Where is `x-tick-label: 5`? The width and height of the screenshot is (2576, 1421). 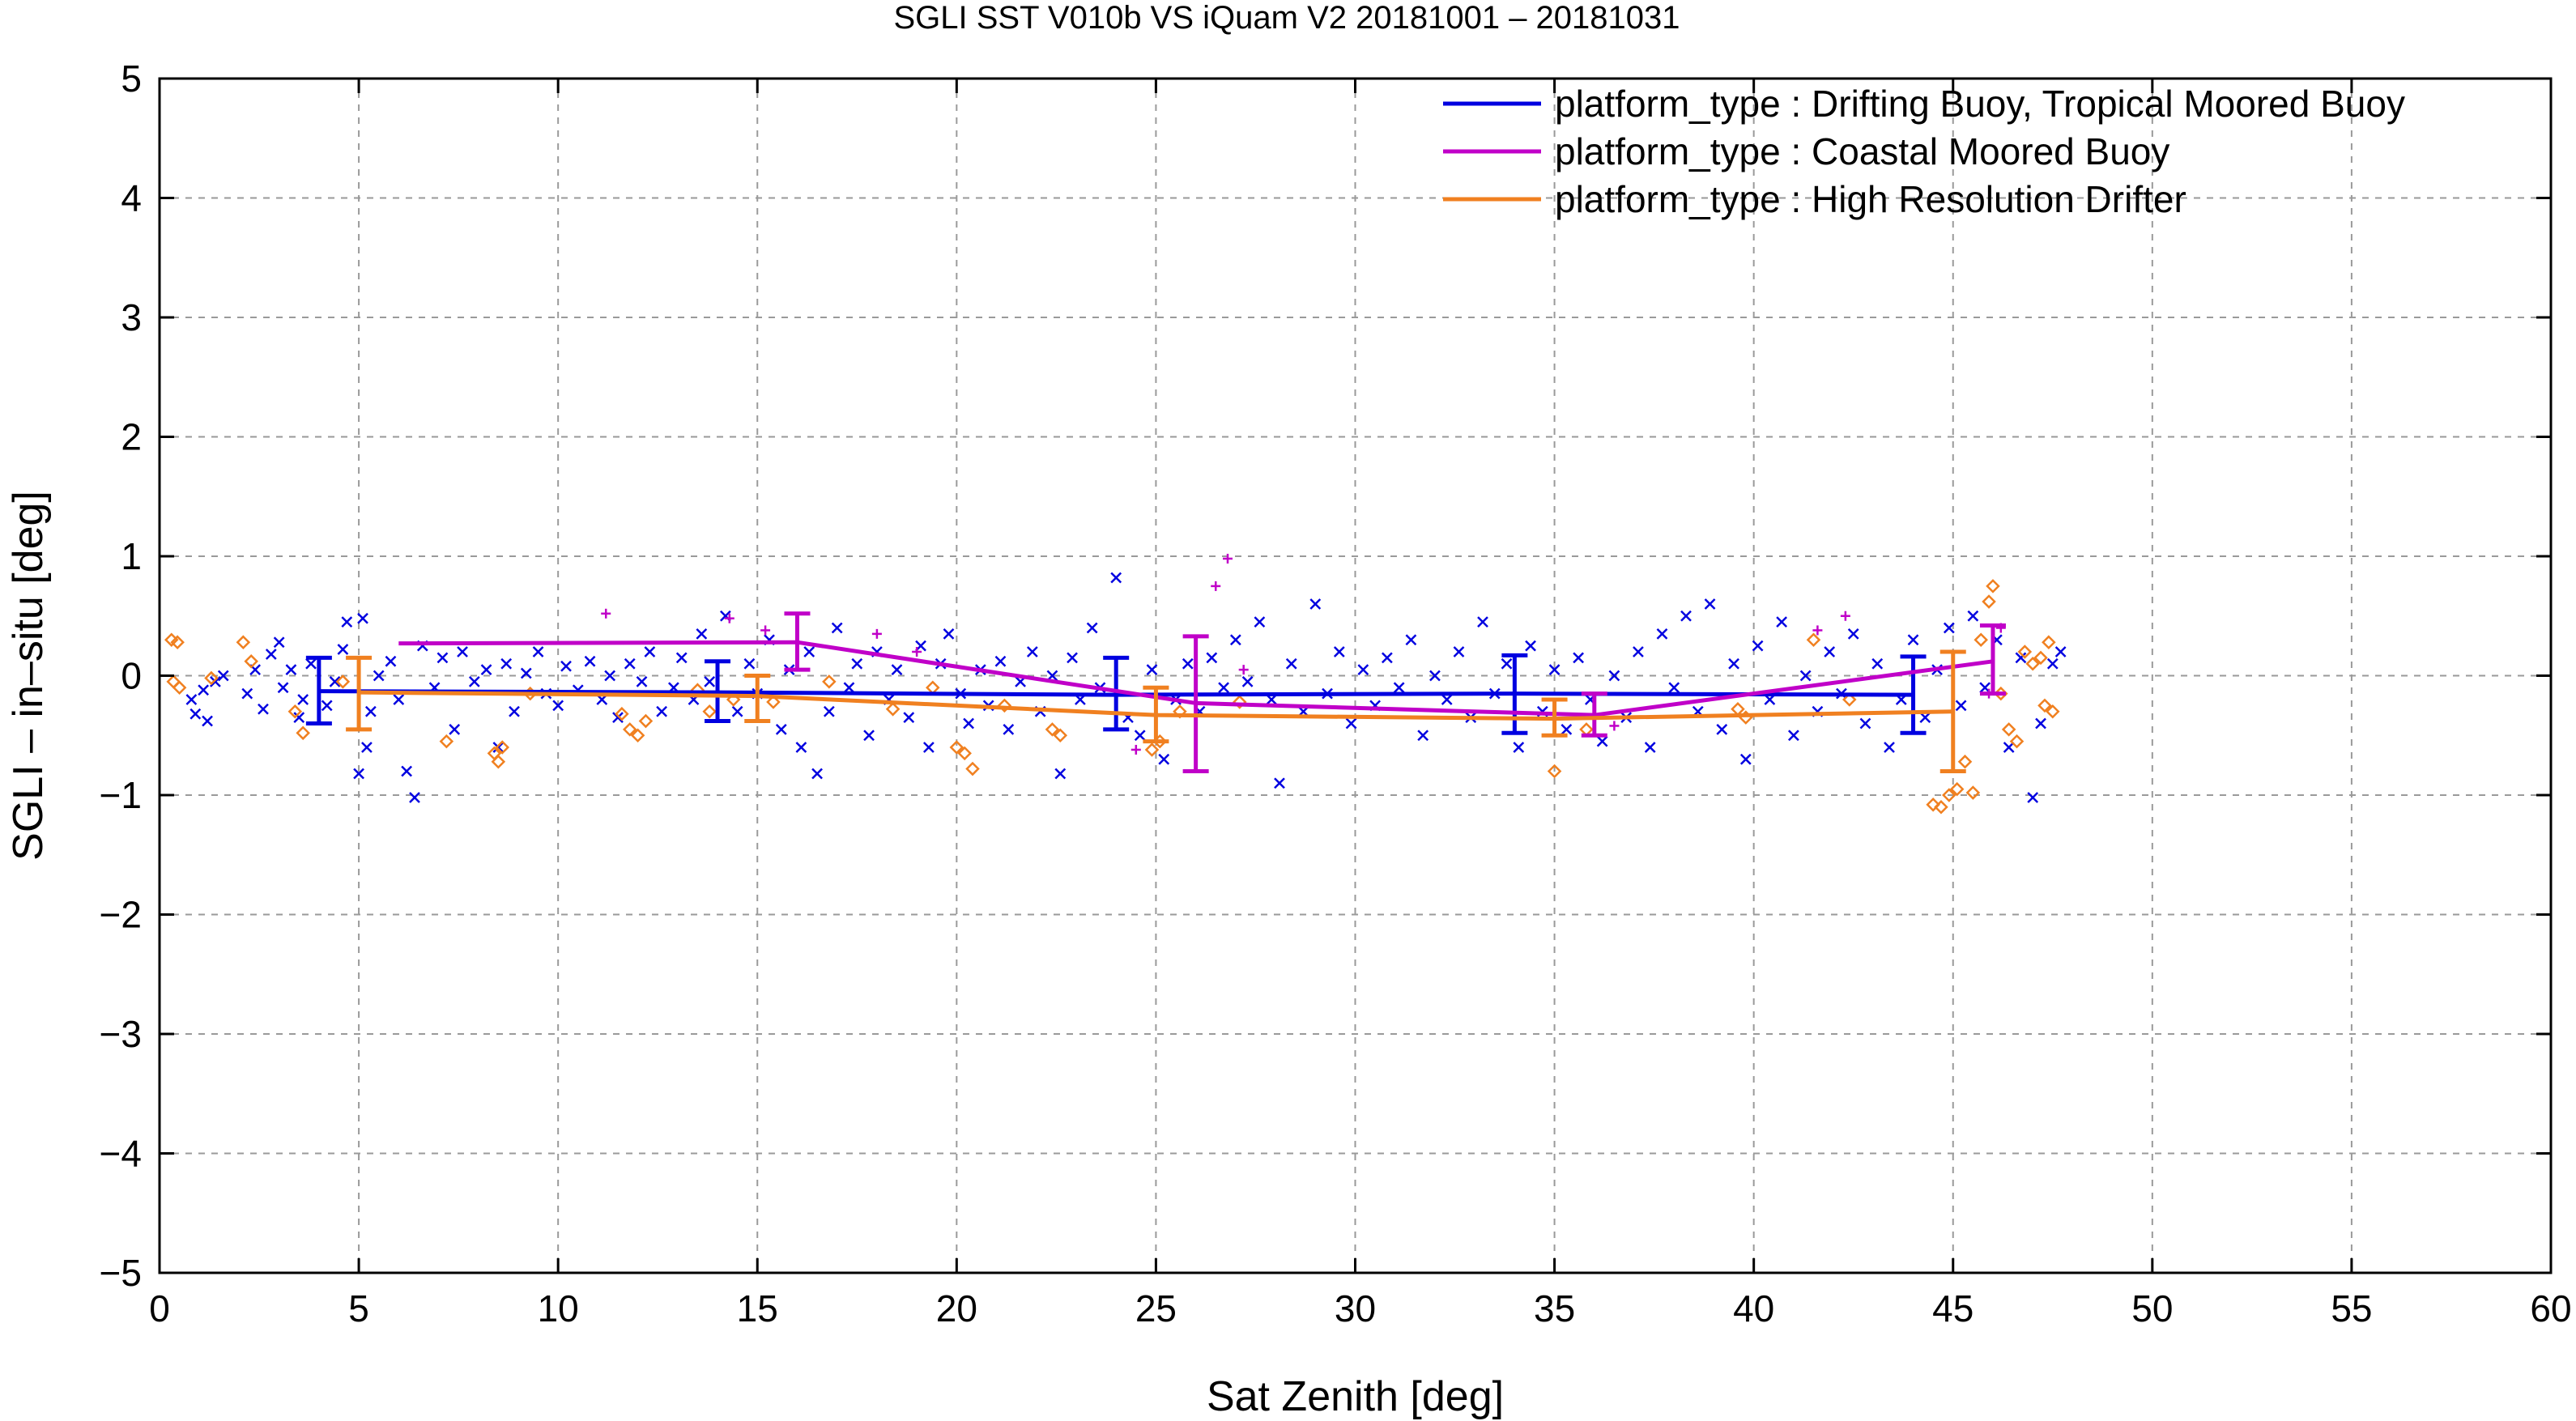
x-tick-label: 5 is located at coordinates (358, 1308).